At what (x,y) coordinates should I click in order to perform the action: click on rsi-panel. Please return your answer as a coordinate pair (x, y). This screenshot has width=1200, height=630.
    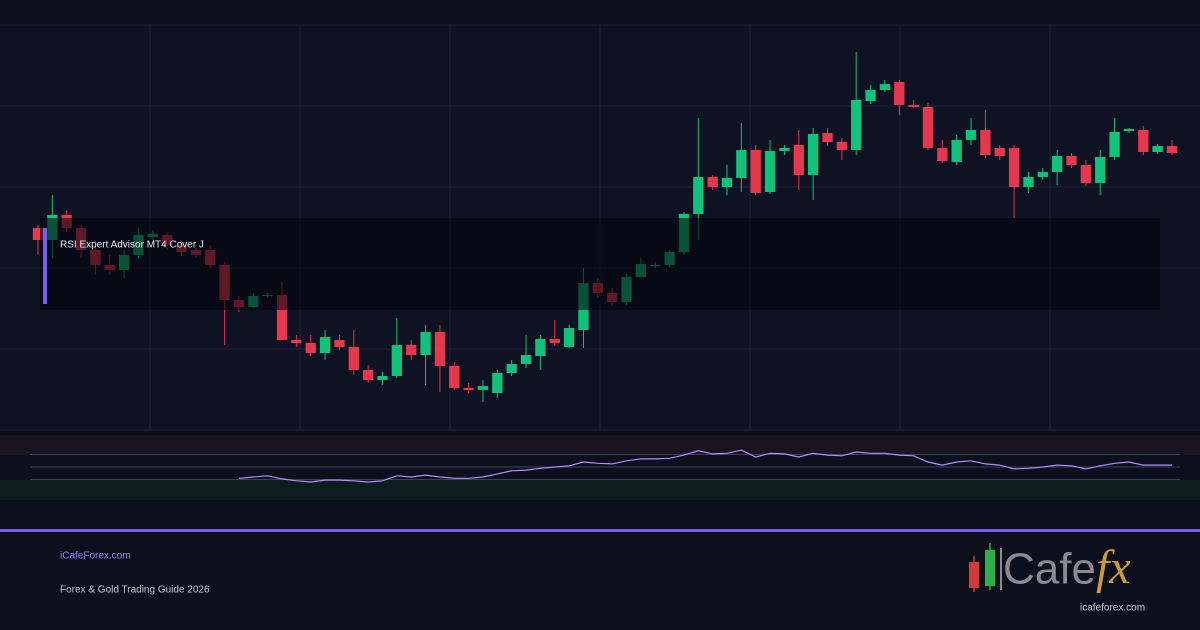
    Looking at the image, I should click on (605, 466).